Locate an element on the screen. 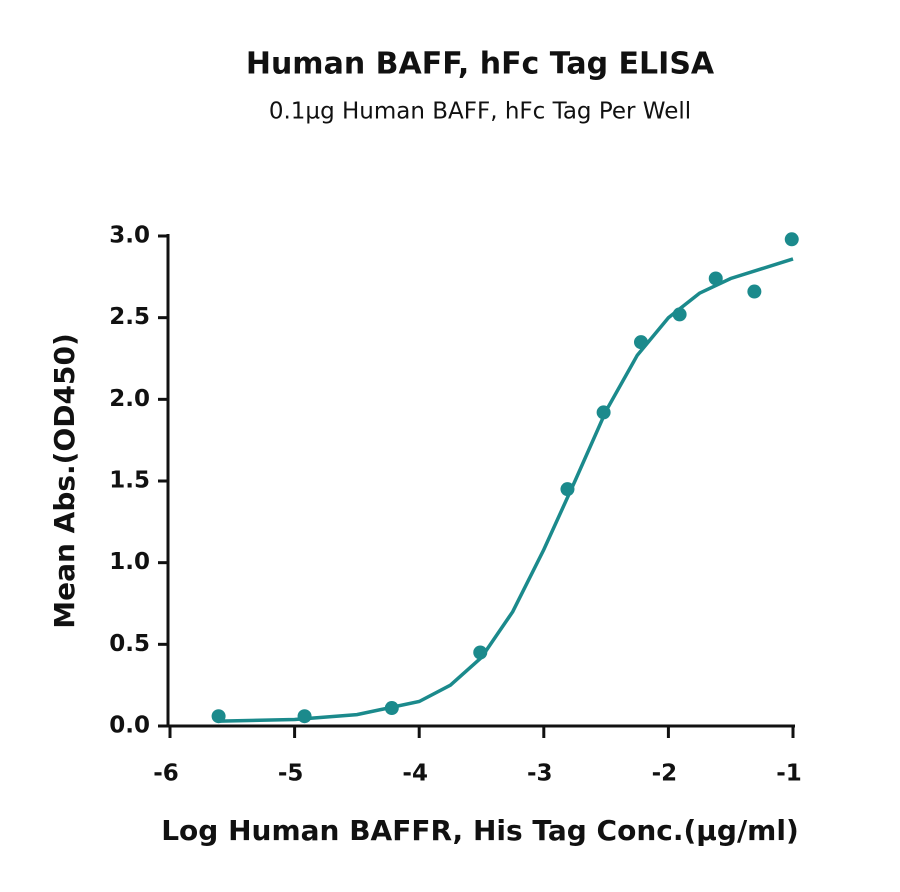 The image size is (900, 892). y-tick-label: 2.5 is located at coordinates (129, 317).